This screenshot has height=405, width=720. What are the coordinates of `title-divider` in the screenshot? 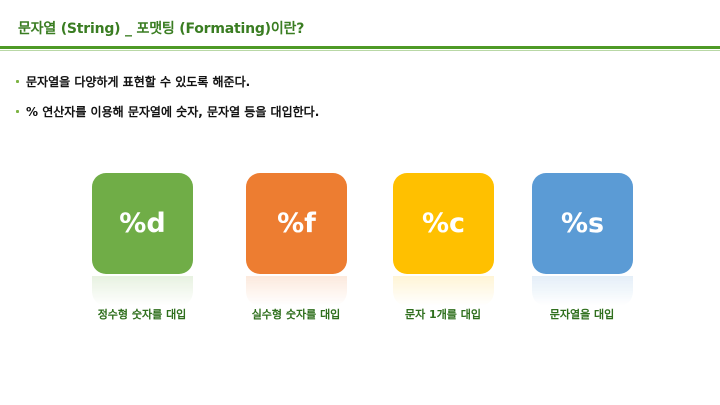 It's located at (360, 47).